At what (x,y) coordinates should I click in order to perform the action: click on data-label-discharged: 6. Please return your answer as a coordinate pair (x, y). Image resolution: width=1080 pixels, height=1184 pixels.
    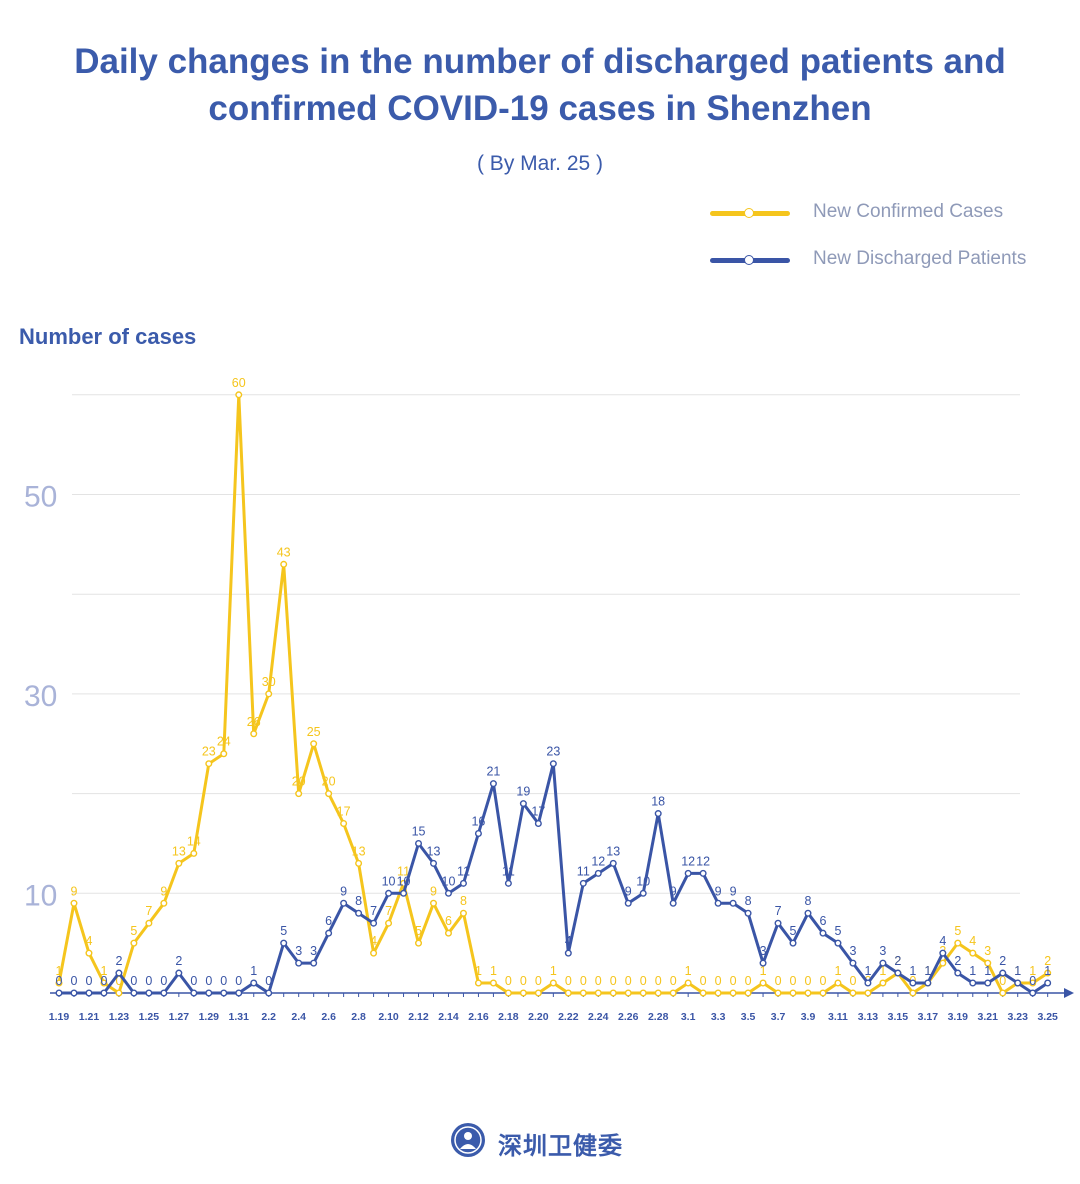
    Looking at the image, I should click on (328, 921).